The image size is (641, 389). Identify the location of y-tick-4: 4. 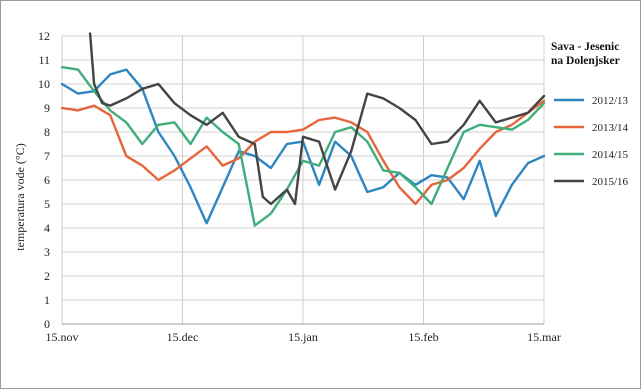
(47, 228).